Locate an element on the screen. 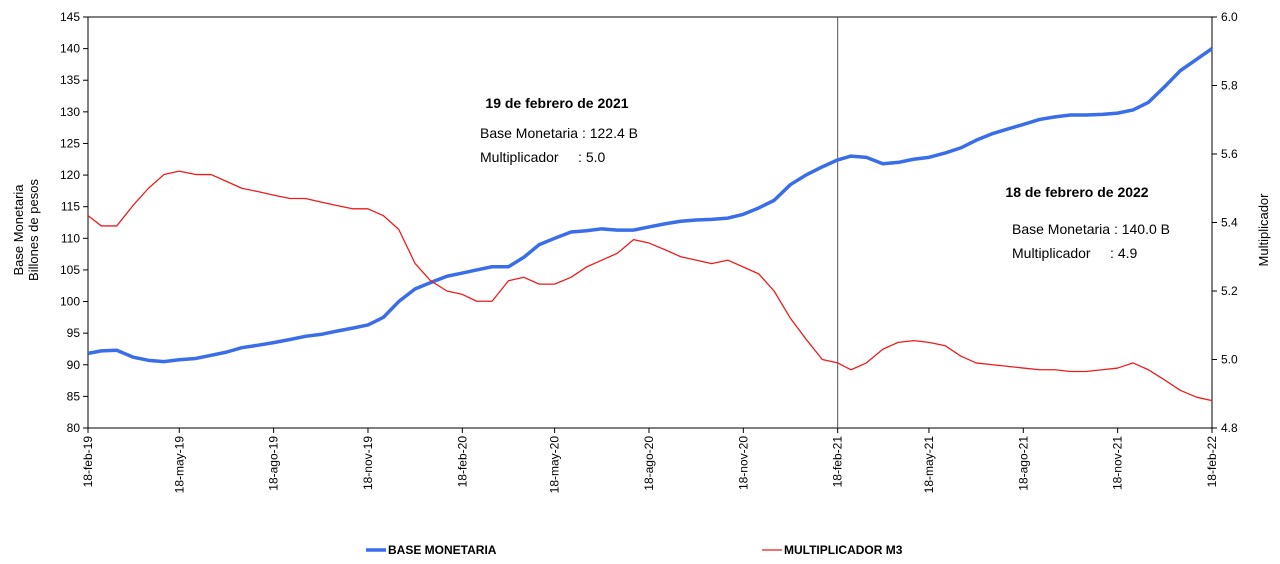 The width and height of the screenshot is (1280, 564). y2-tick-label: 5.6 is located at coordinates (1229, 154).